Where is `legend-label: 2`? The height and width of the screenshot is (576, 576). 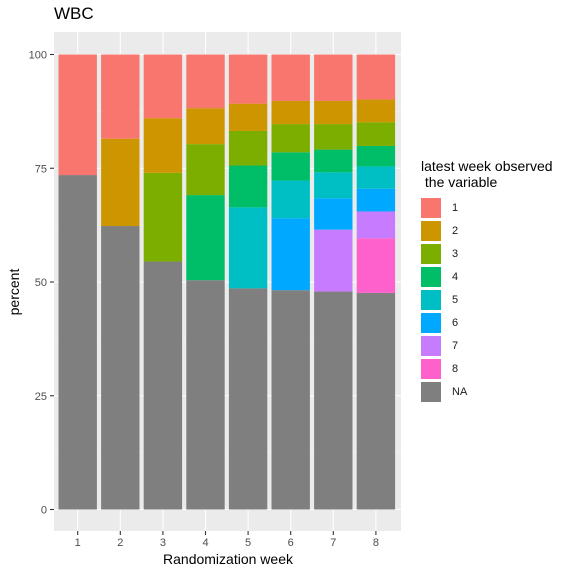
legend-label: 2 is located at coordinates (455, 230).